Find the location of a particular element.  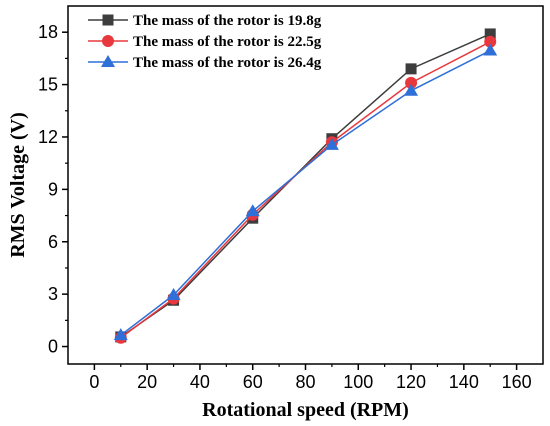

y-tick-label: 12 is located at coordinates (48, 137).